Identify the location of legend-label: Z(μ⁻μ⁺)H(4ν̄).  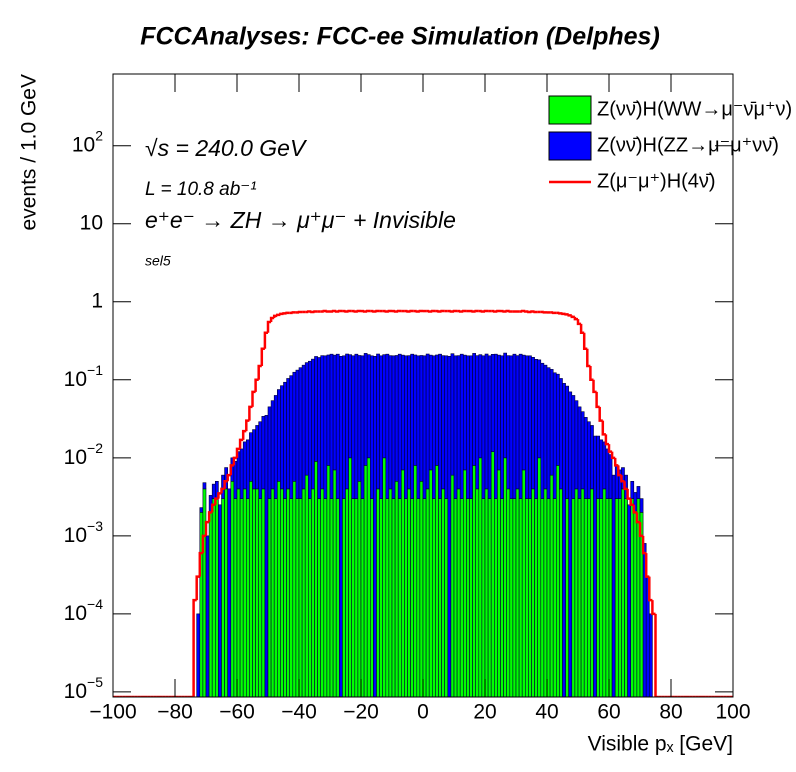
(656, 181).